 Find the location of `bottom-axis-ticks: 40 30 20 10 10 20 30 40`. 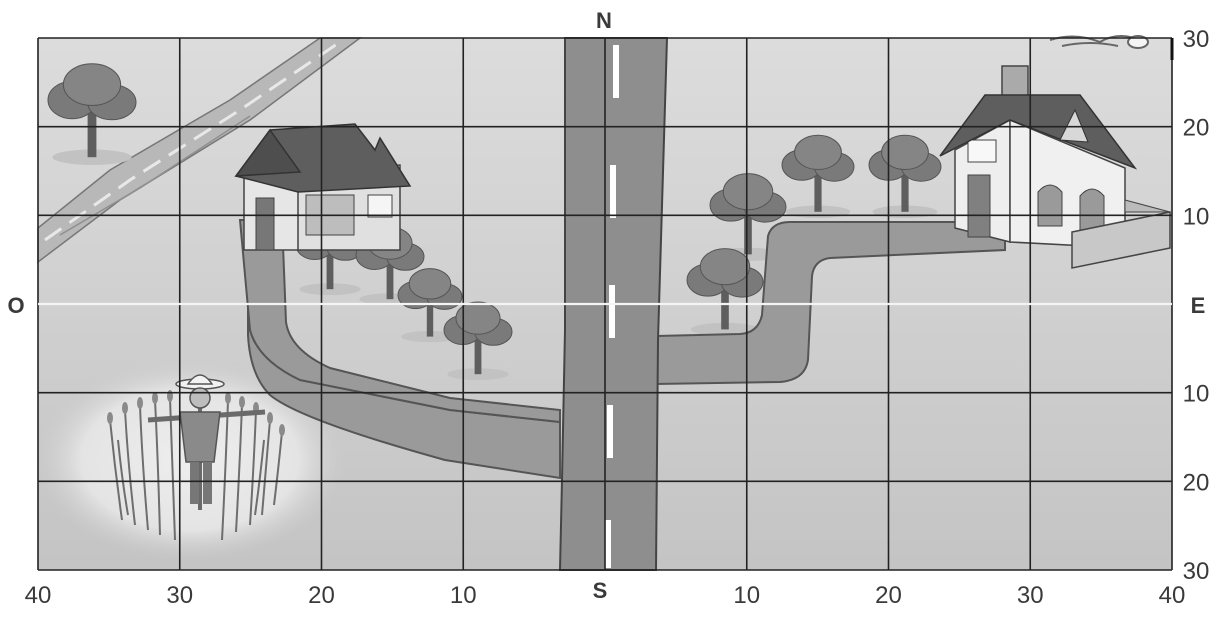

bottom-axis-ticks: 40 30 20 10 10 20 30 40 is located at coordinates (605, 595).